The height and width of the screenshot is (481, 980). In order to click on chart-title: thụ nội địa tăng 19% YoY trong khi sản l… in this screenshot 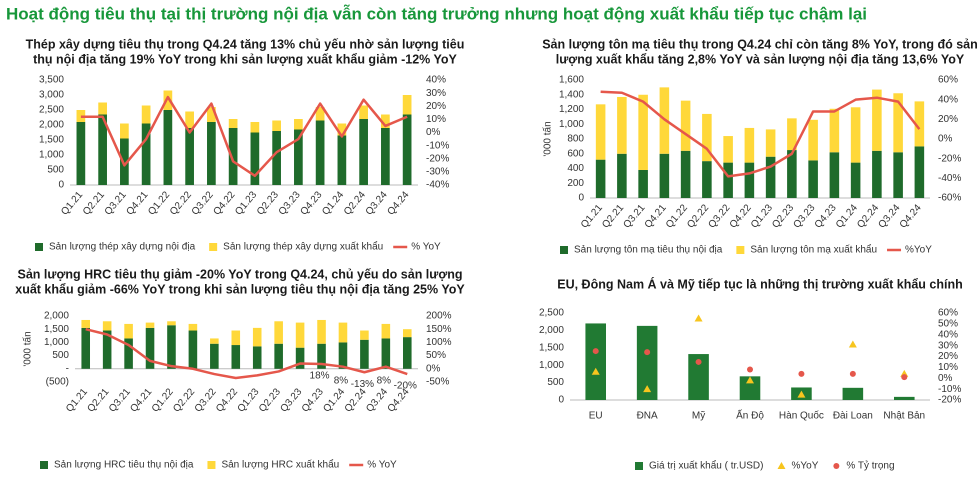, I will do `click(245, 59)`.